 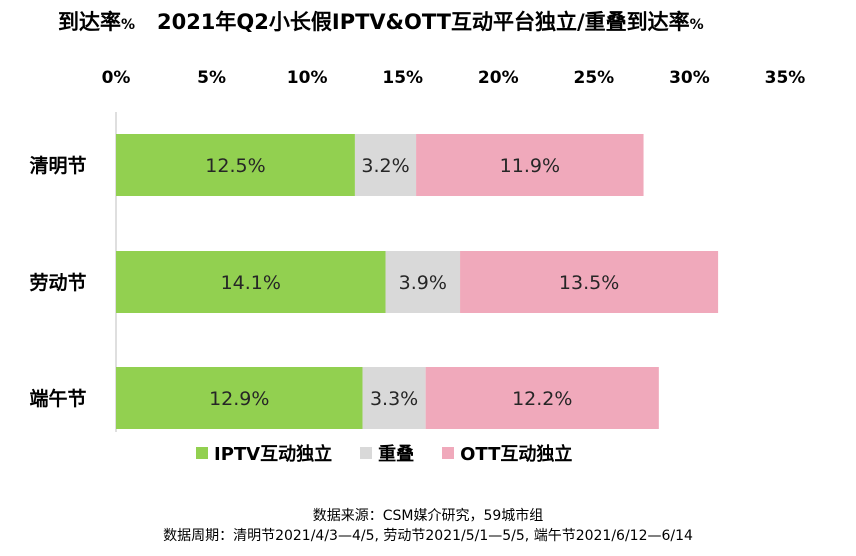 What do you see at coordinates (498, 78) in the screenshot?
I see `x-tick-label: 20%` at bounding box center [498, 78].